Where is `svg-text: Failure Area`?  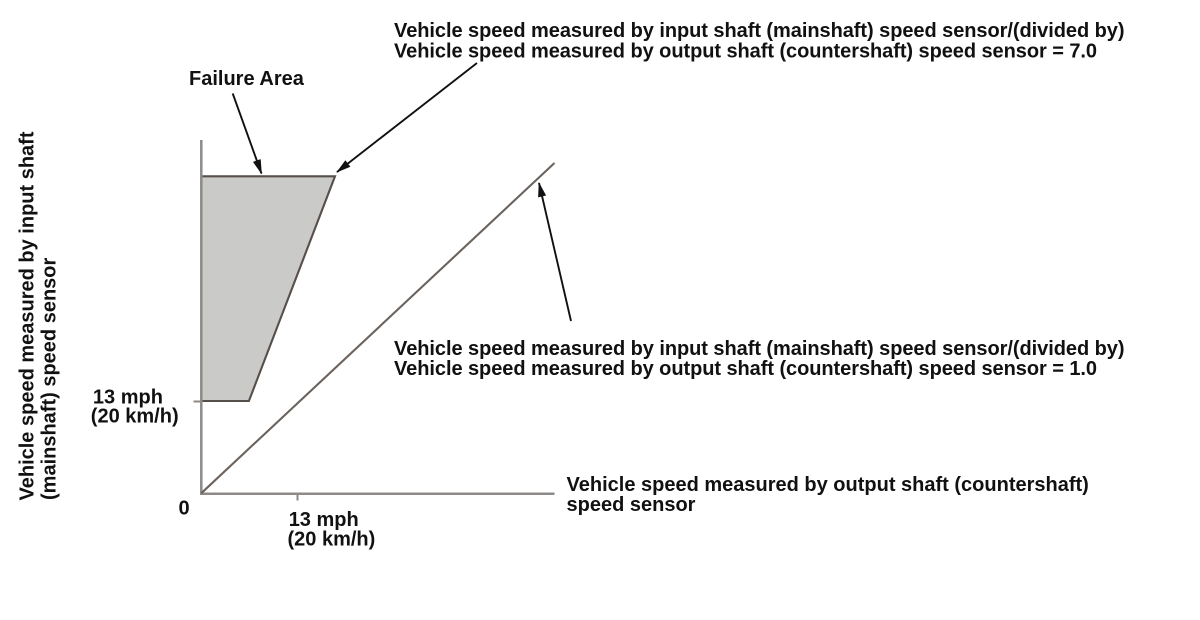 svg-text: Failure Area is located at coordinates (247, 79).